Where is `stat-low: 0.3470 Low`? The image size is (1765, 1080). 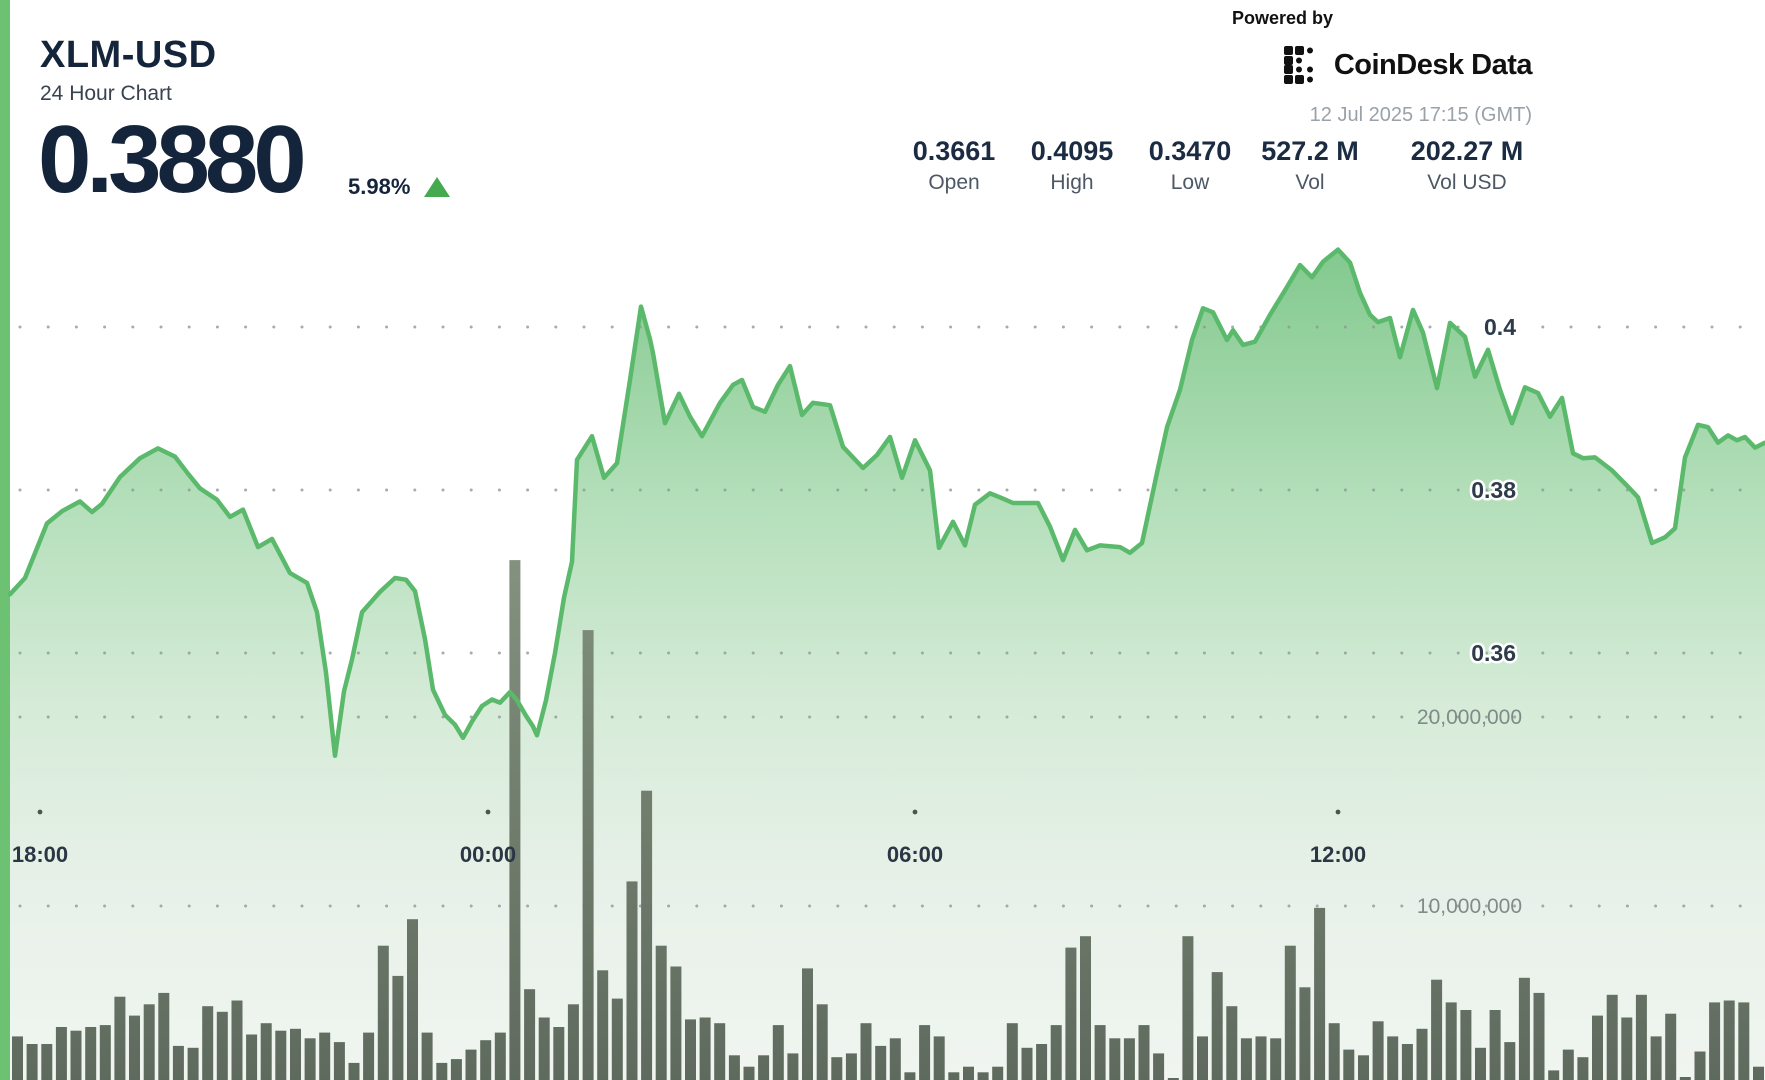 stat-low: 0.3470 Low is located at coordinates (1190, 166).